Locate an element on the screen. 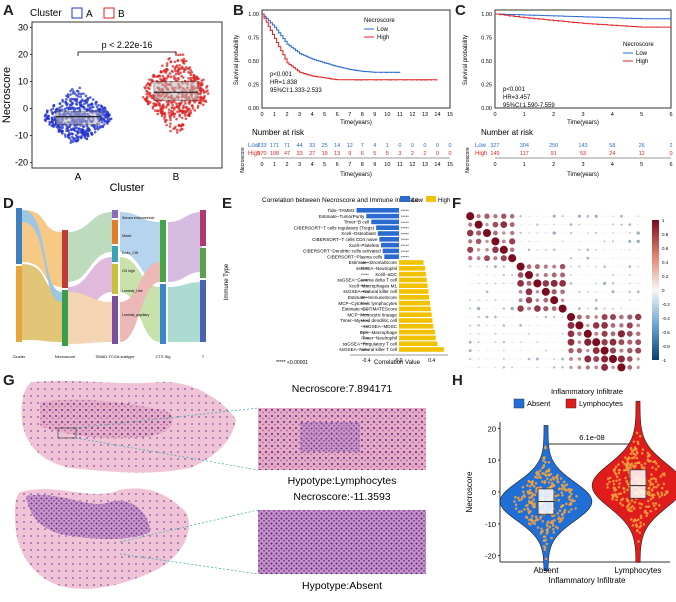 The image size is (676, 602). x-axis-label: Time(years) is located at coordinates (356, 123).